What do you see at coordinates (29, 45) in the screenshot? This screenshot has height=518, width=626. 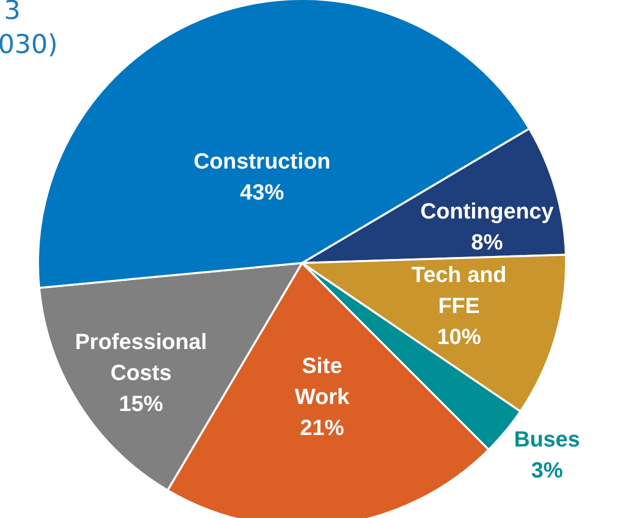 I see `text: 030)` at bounding box center [29, 45].